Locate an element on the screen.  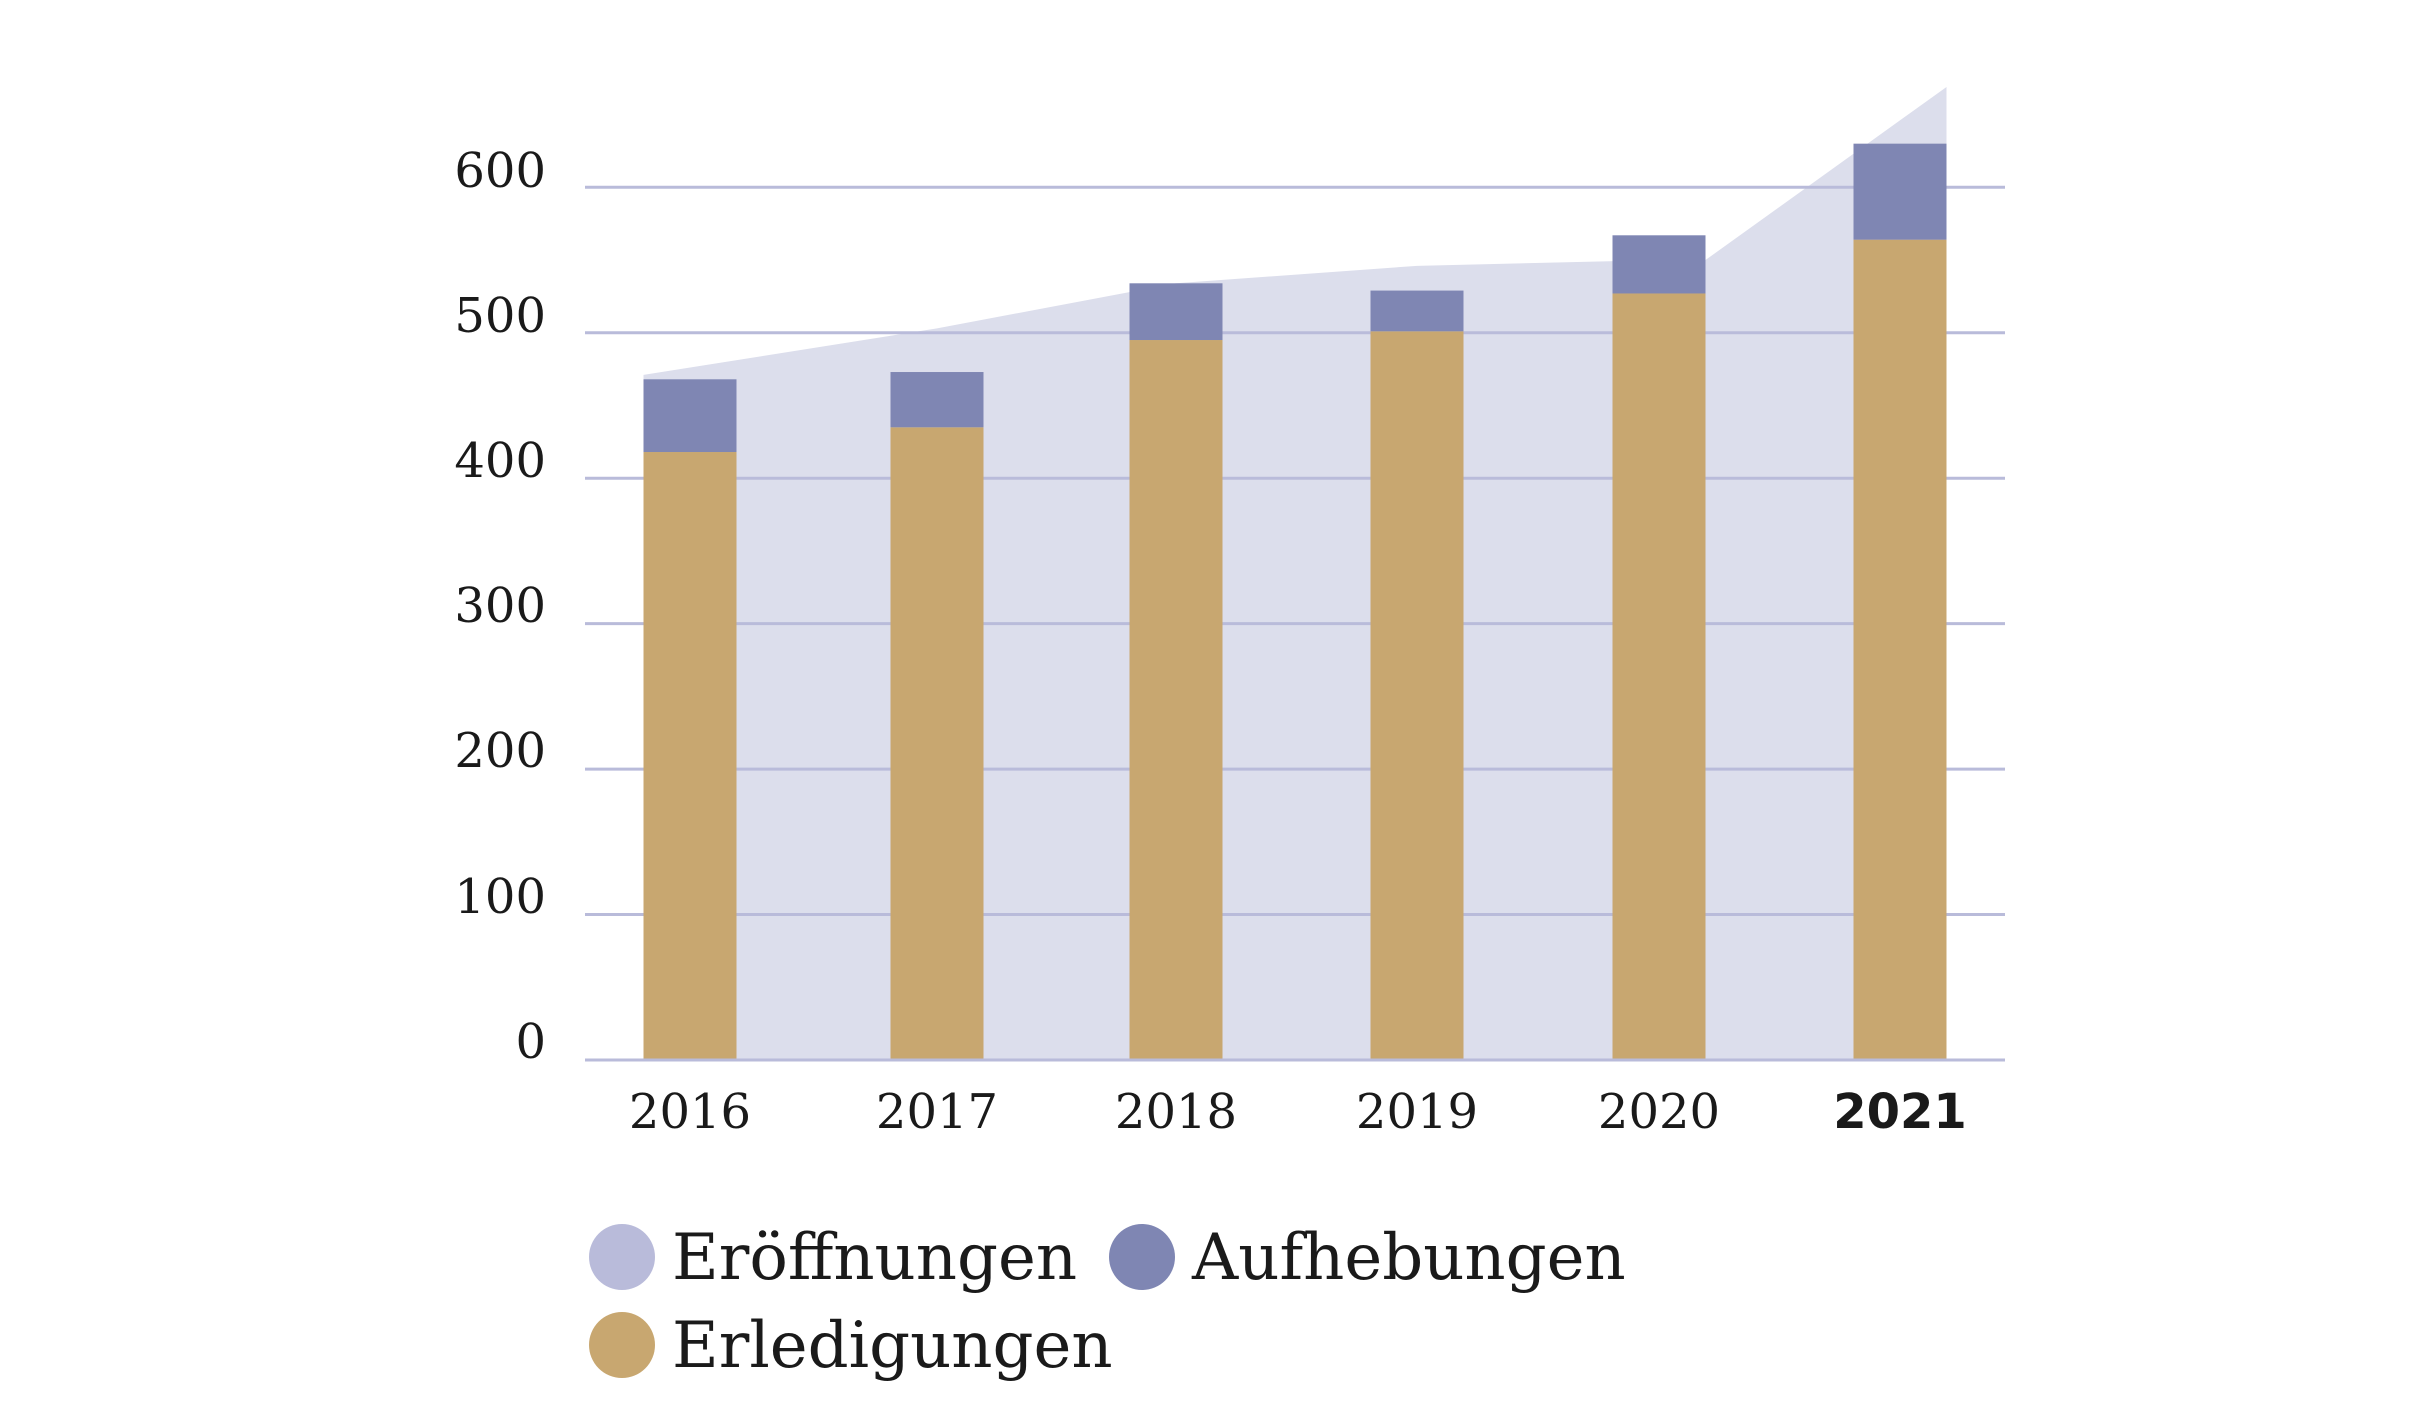
bar-aufhebungen-2016 is located at coordinates (690, 416).